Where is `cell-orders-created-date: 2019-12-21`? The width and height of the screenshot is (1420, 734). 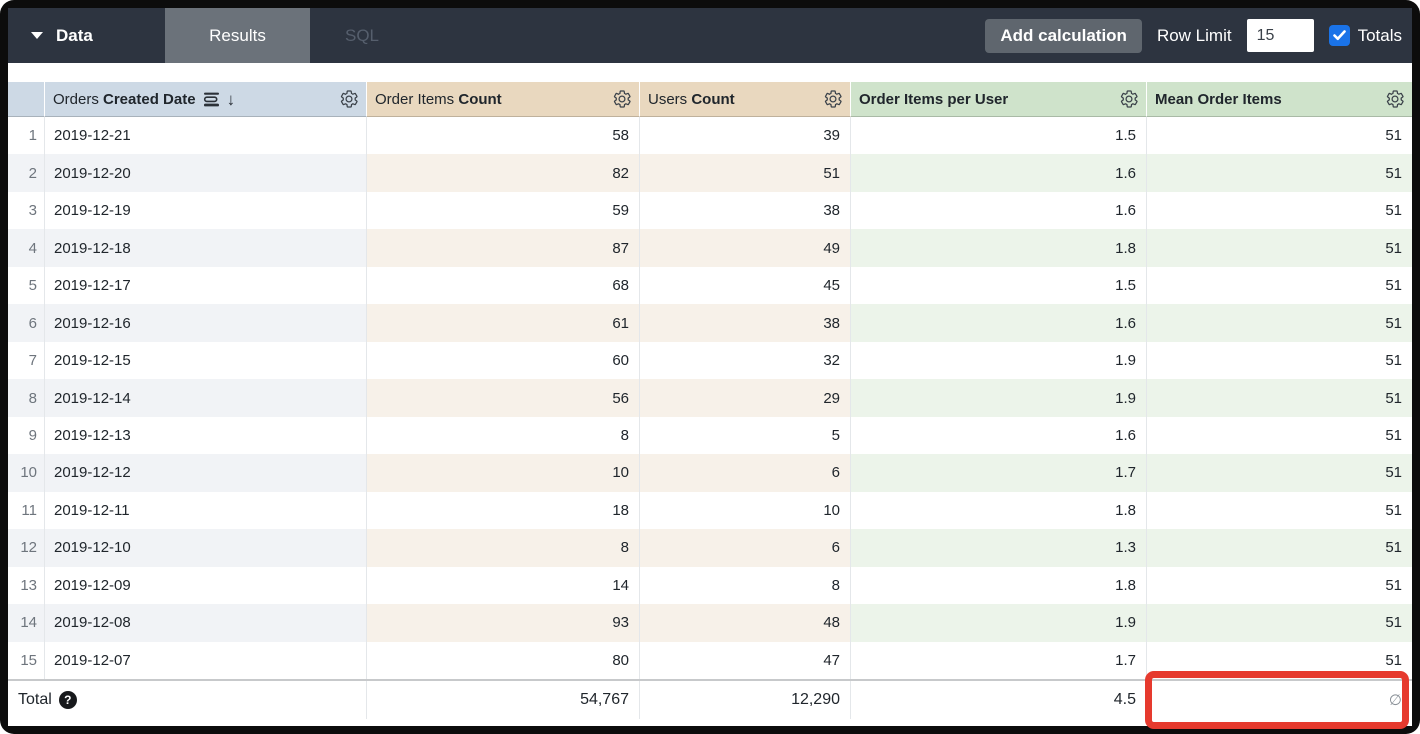
cell-orders-created-date: 2019-12-21 is located at coordinates (206, 136).